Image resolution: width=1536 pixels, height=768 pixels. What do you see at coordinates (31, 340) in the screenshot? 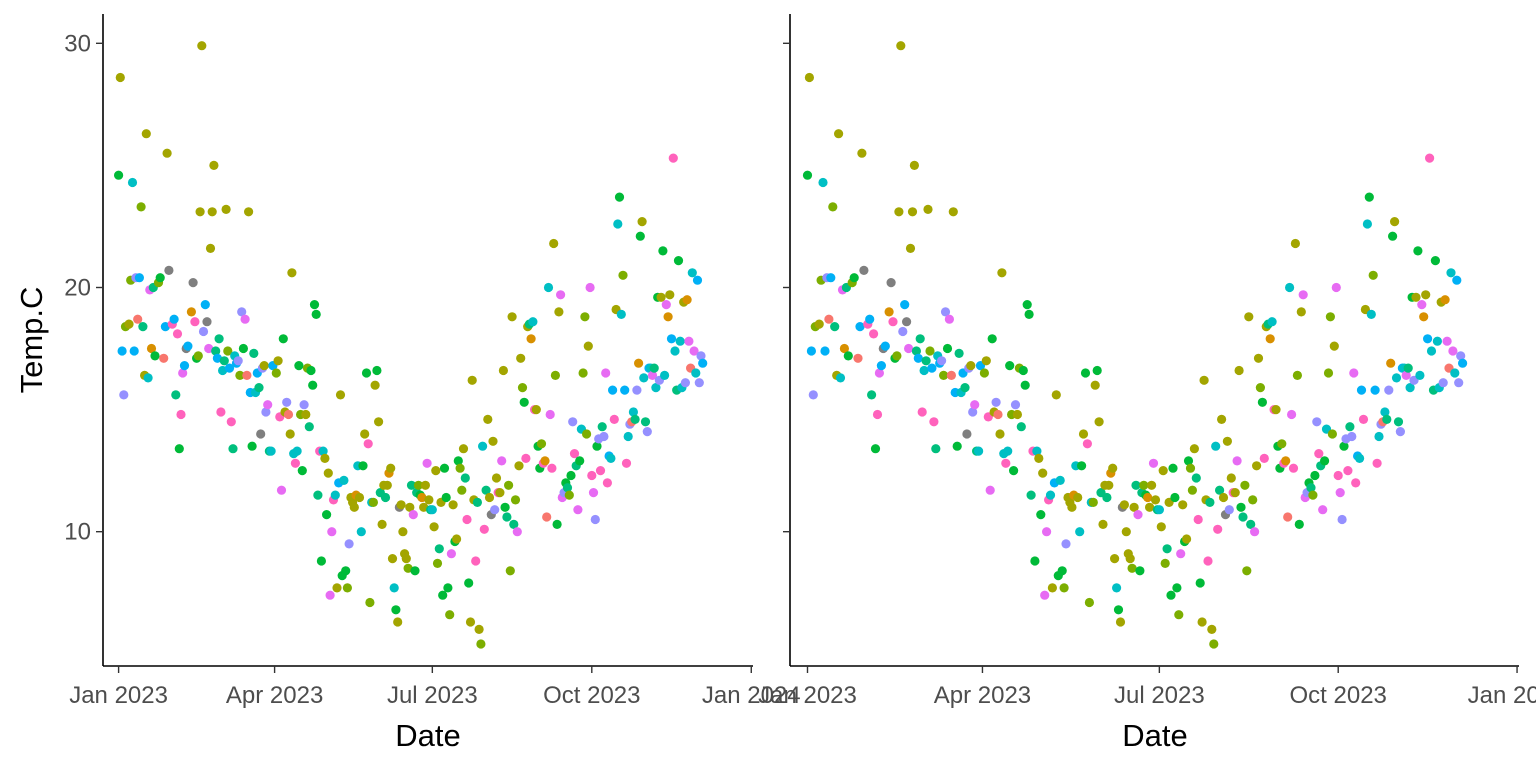
I see `left-y-axis-title: Temp.C` at bounding box center [31, 340].